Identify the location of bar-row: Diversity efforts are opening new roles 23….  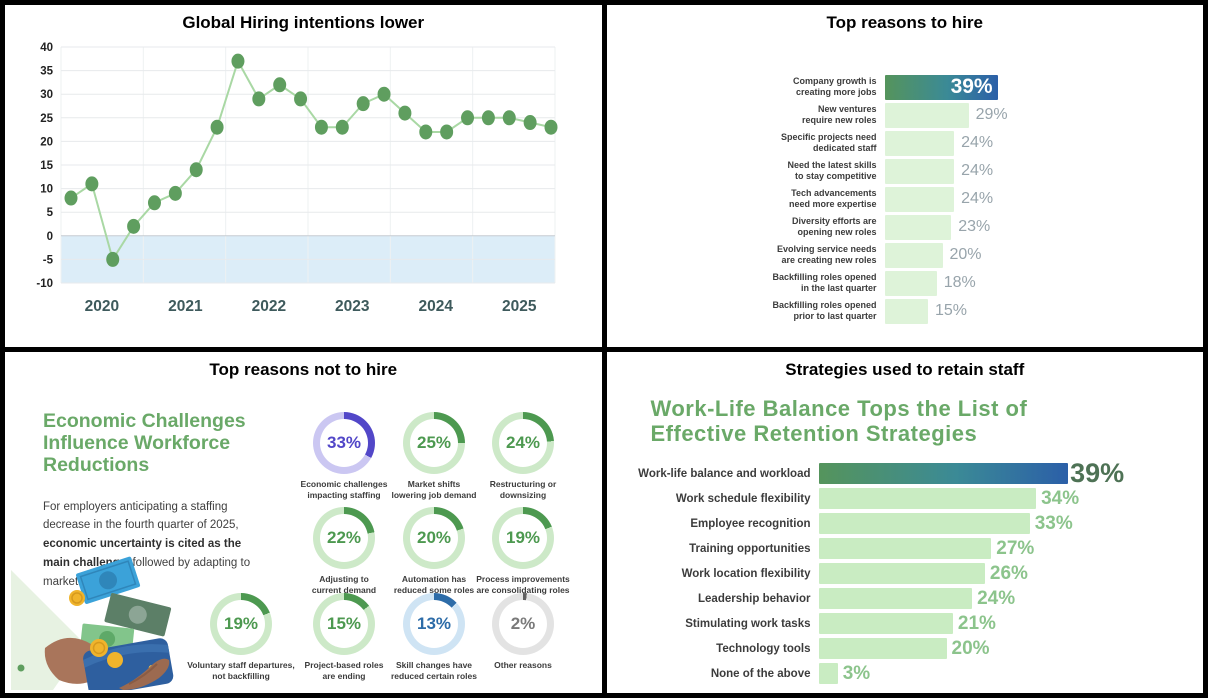
(905, 227).